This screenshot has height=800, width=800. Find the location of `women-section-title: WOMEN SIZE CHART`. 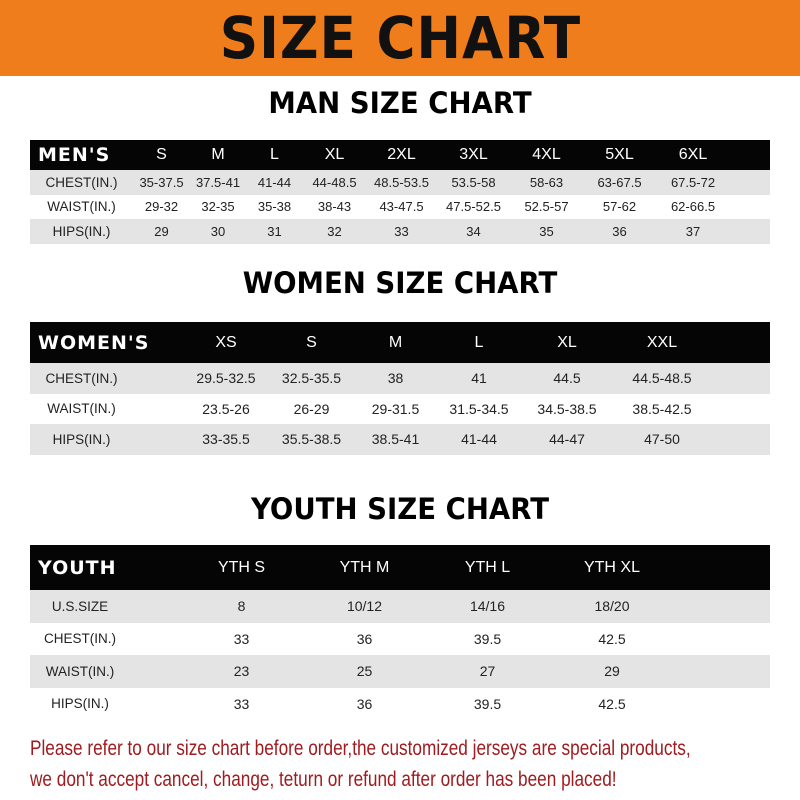

women-section-title: WOMEN SIZE CHART is located at coordinates (400, 283).